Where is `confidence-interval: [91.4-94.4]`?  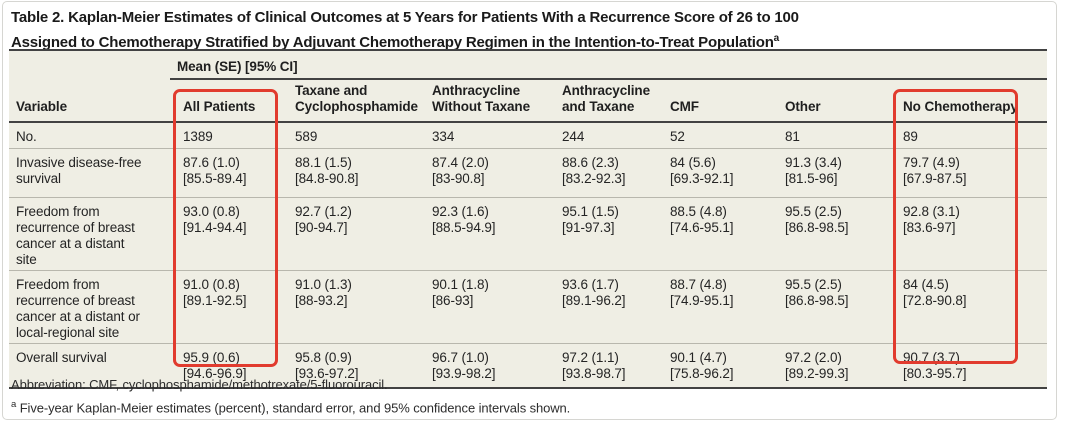
confidence-interval: [91.4-94.4] is located at coordinates (215, 227).